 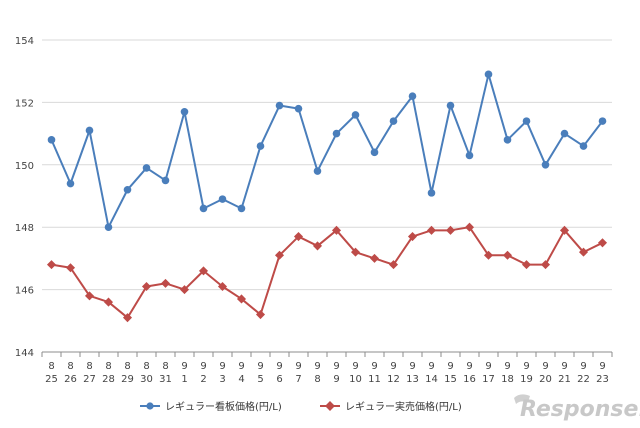 What do you see at coordinates (279, 379) in the screenshot?
I see `x-tick-label-day: 6` at bounding box center [279, 379].